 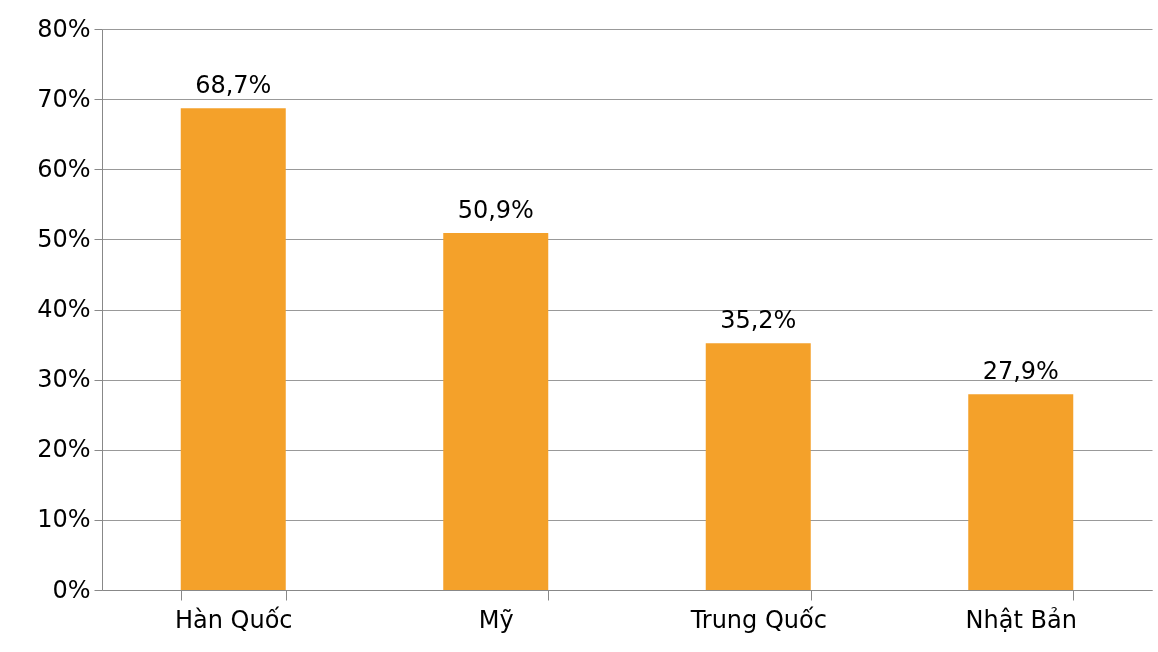 I want to click on y-tick-label: 20%, so click(x=64, y=449).